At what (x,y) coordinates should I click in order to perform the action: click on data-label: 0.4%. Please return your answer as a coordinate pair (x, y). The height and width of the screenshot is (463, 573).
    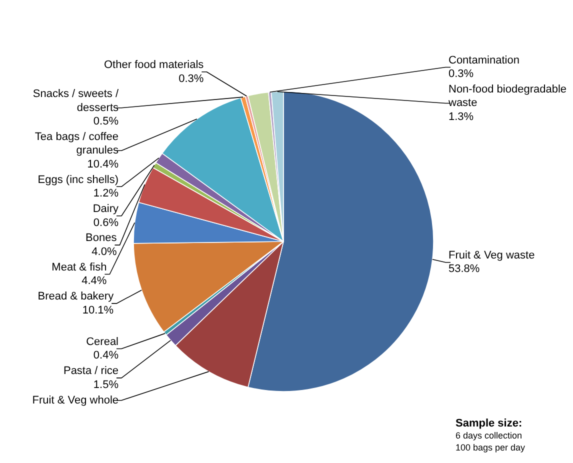
    Looking at the image, I should click on (106, 356).